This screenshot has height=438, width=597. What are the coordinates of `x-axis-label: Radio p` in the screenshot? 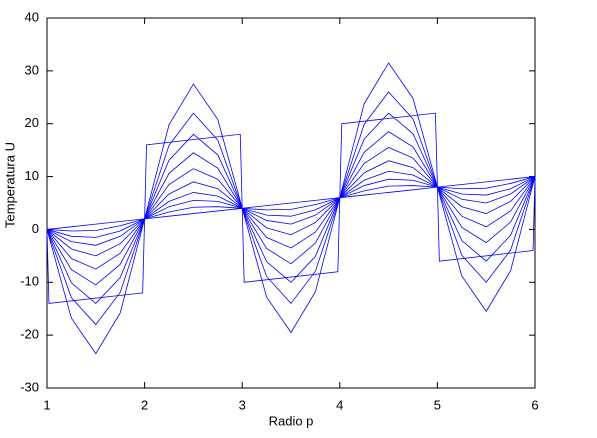 It's located at (291, 420).